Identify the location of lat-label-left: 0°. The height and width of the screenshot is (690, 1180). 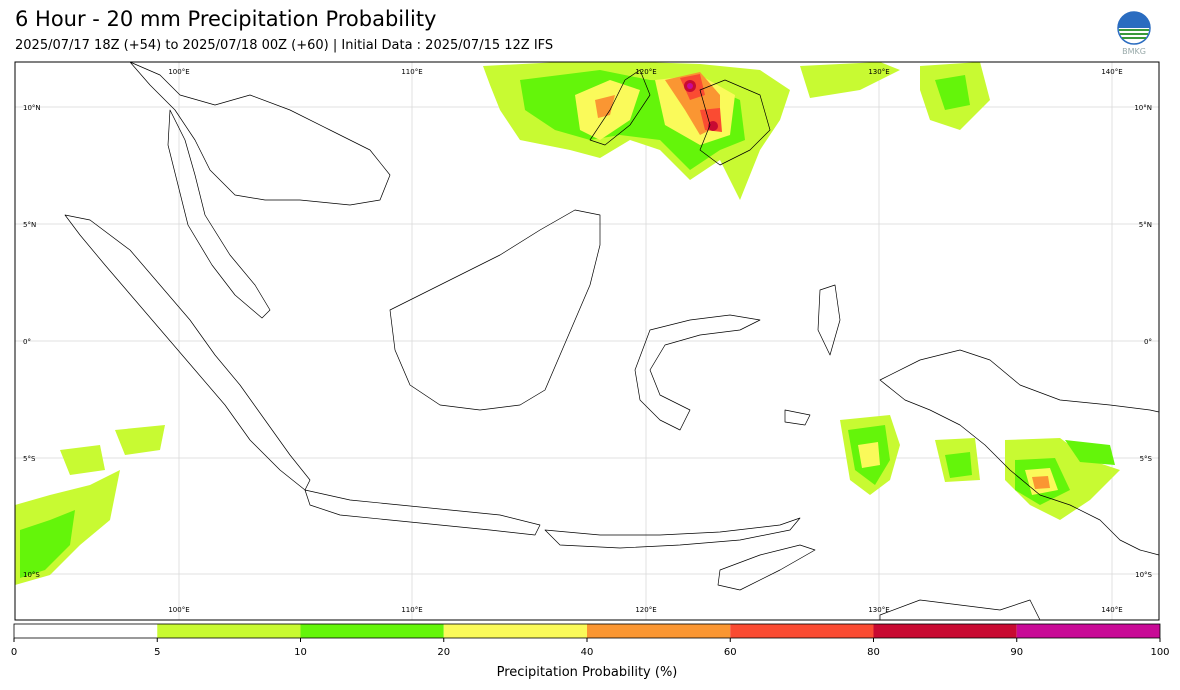
(27, 342).